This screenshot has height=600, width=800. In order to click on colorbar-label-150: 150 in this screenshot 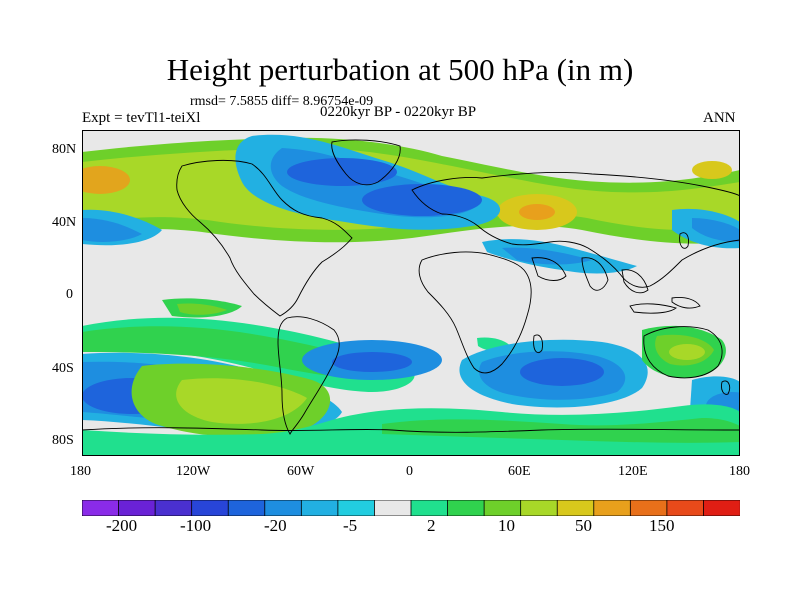, I will do `click(662, 525)`.